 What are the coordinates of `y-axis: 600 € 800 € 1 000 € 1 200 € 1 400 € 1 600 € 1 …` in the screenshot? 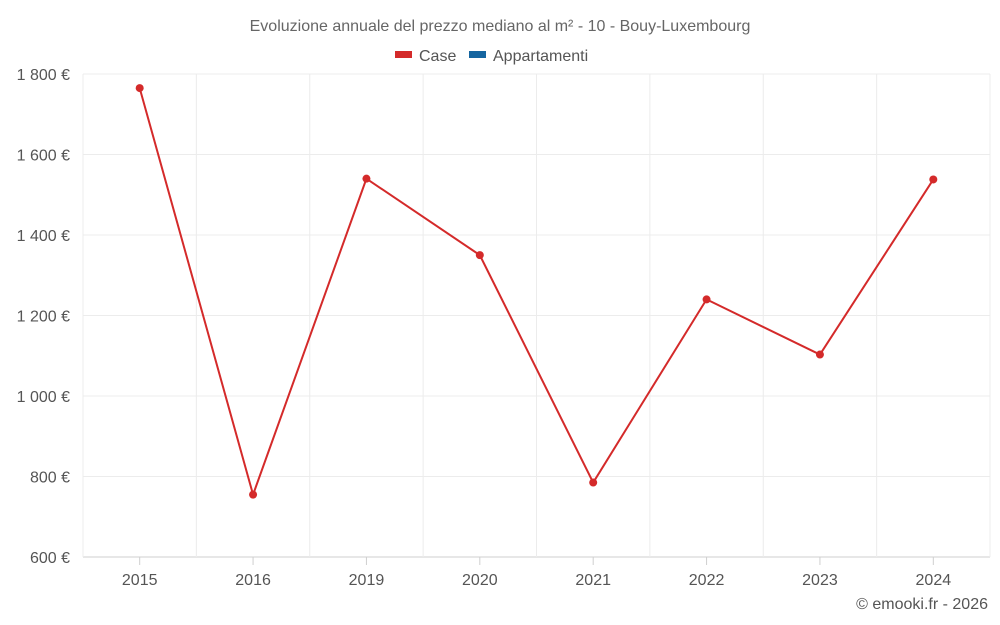 It's located at (43, 317).